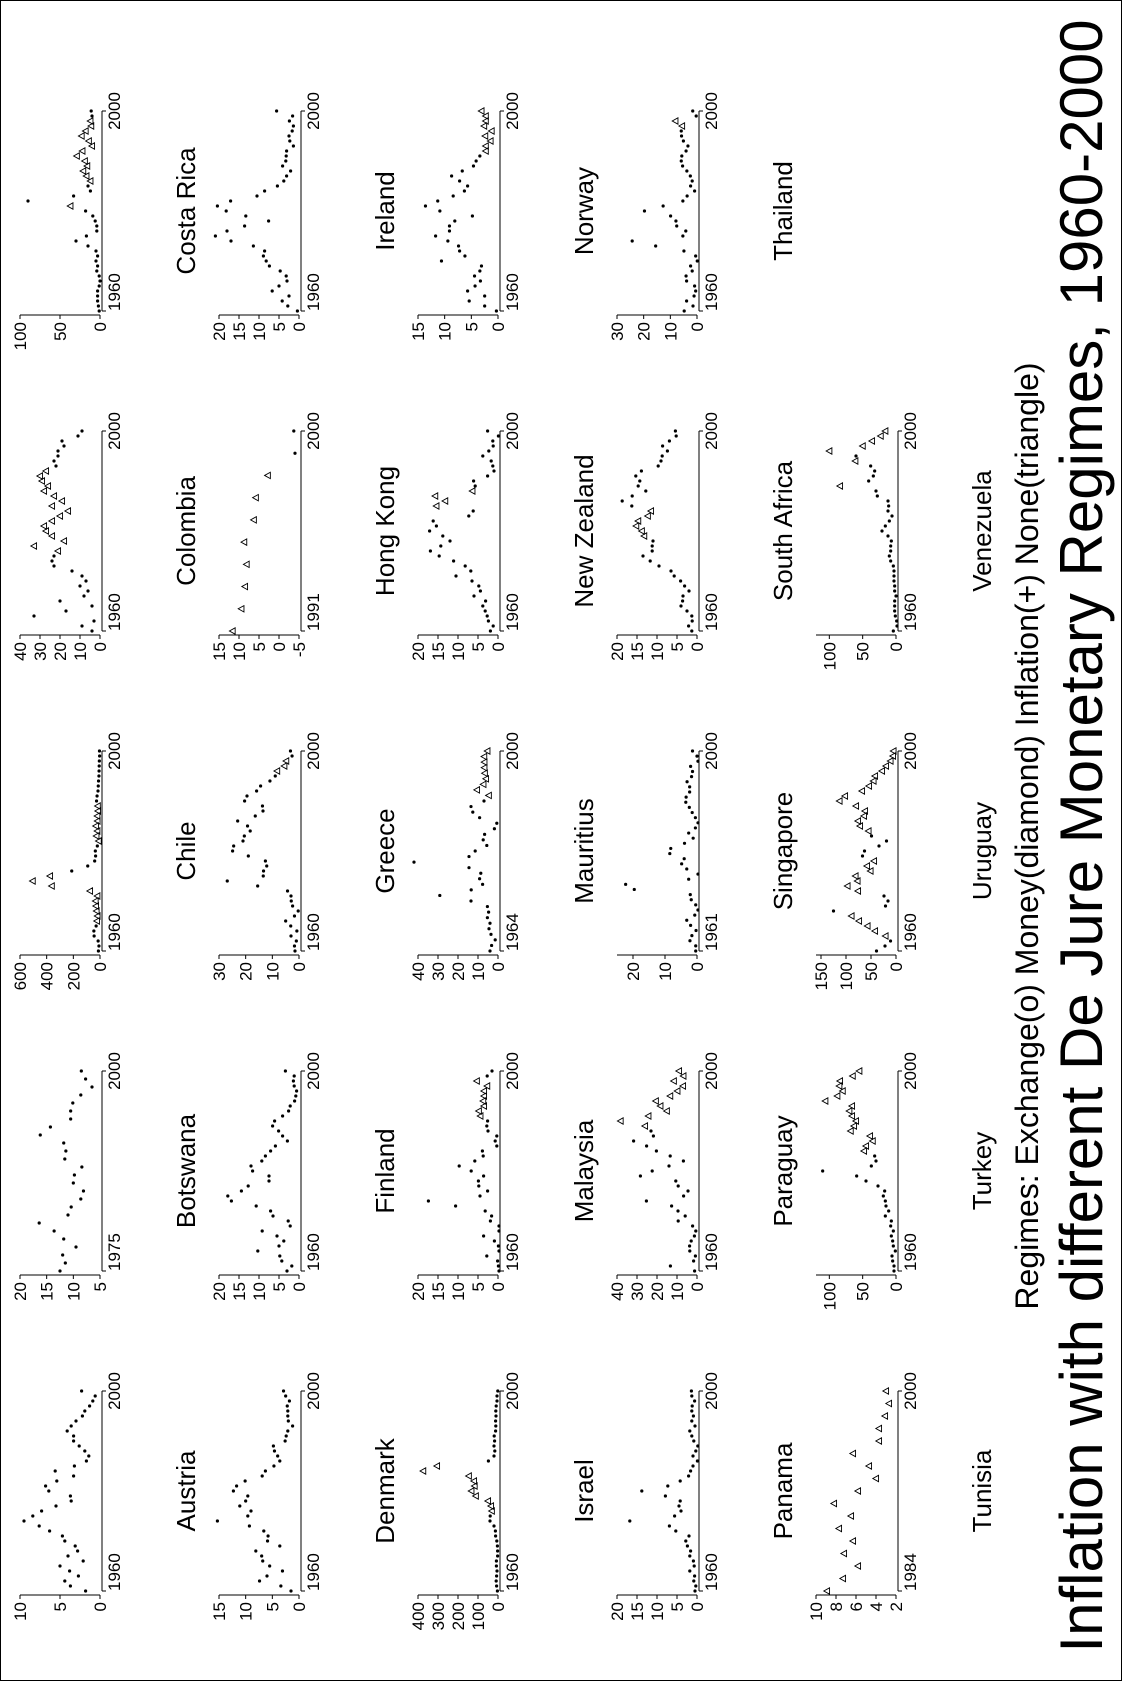  Describe the element at coordinates (245, 801) in the screenshot. I see `point-greece-1990` at that location.